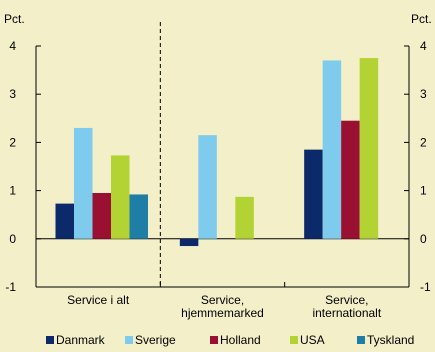  What do you see at coordinates (50, 340) in the screenshot?
I see `legend-swatch-danmark` at bounding box center [50, 340].